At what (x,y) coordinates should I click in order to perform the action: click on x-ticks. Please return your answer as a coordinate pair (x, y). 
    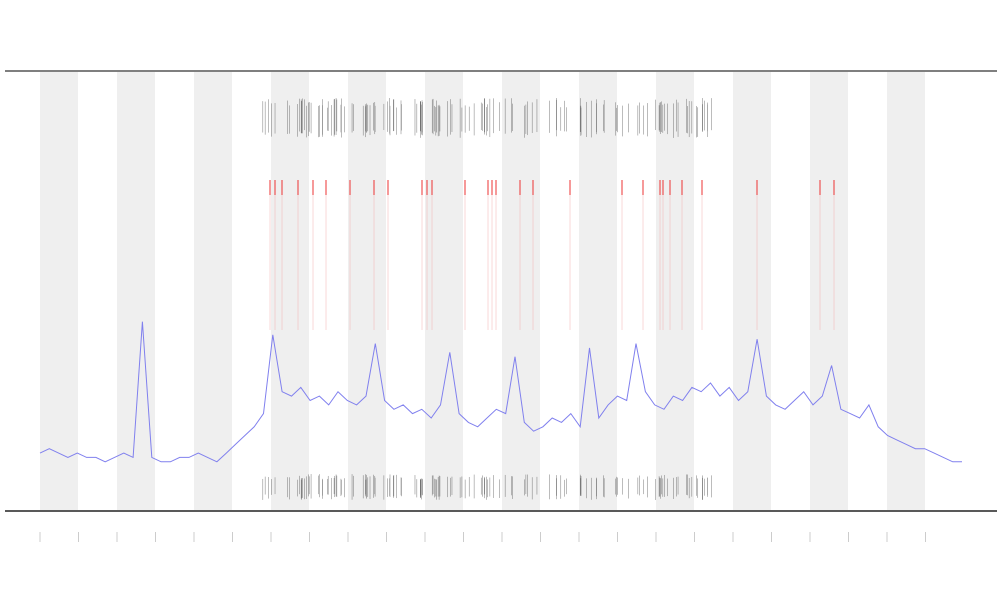
    Looking at the image, I should click on (482, 537).